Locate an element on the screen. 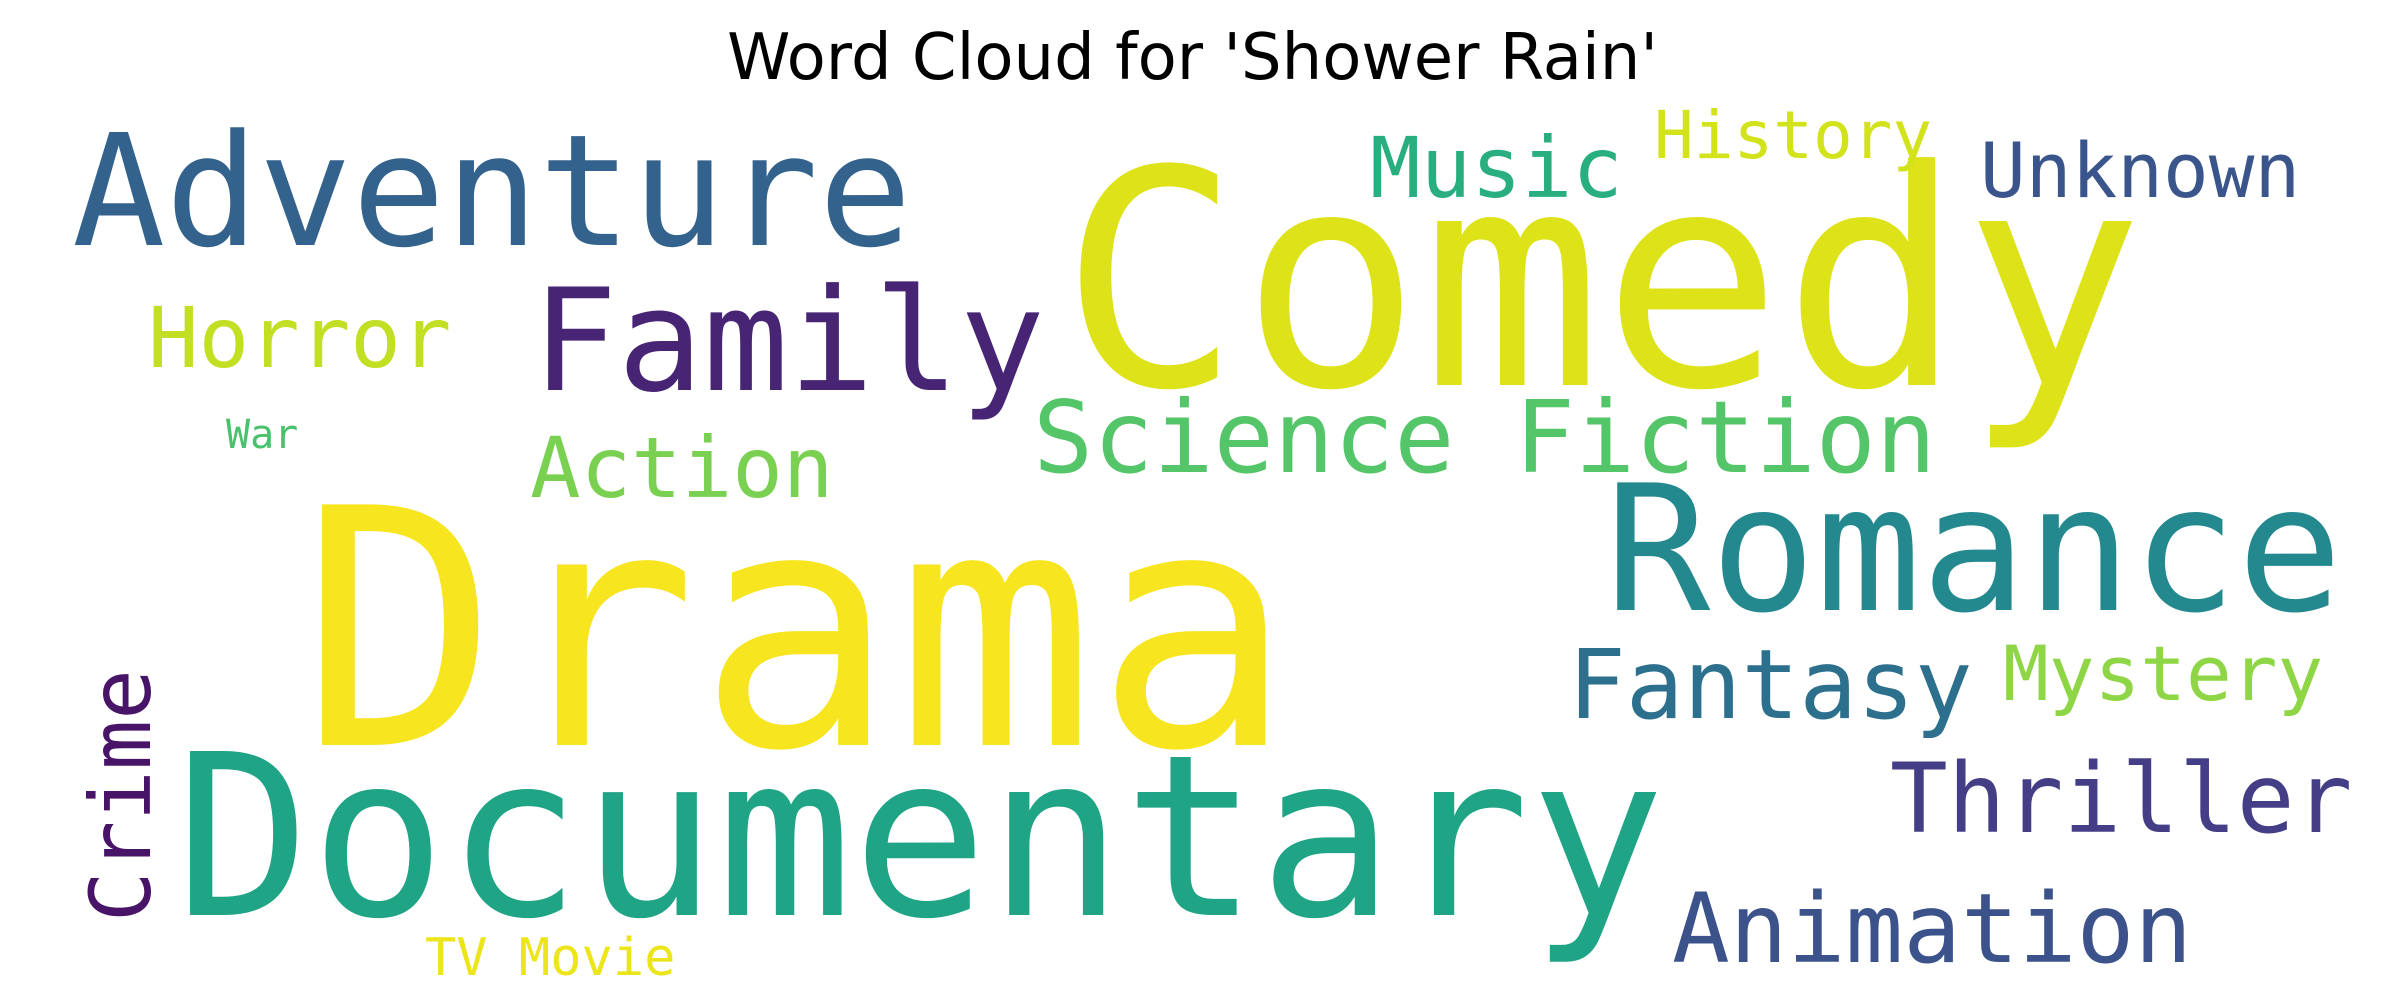 The width and height of the screenshot is (2385, 1006). word-crime: Crime is located at coordinates (121, 795).